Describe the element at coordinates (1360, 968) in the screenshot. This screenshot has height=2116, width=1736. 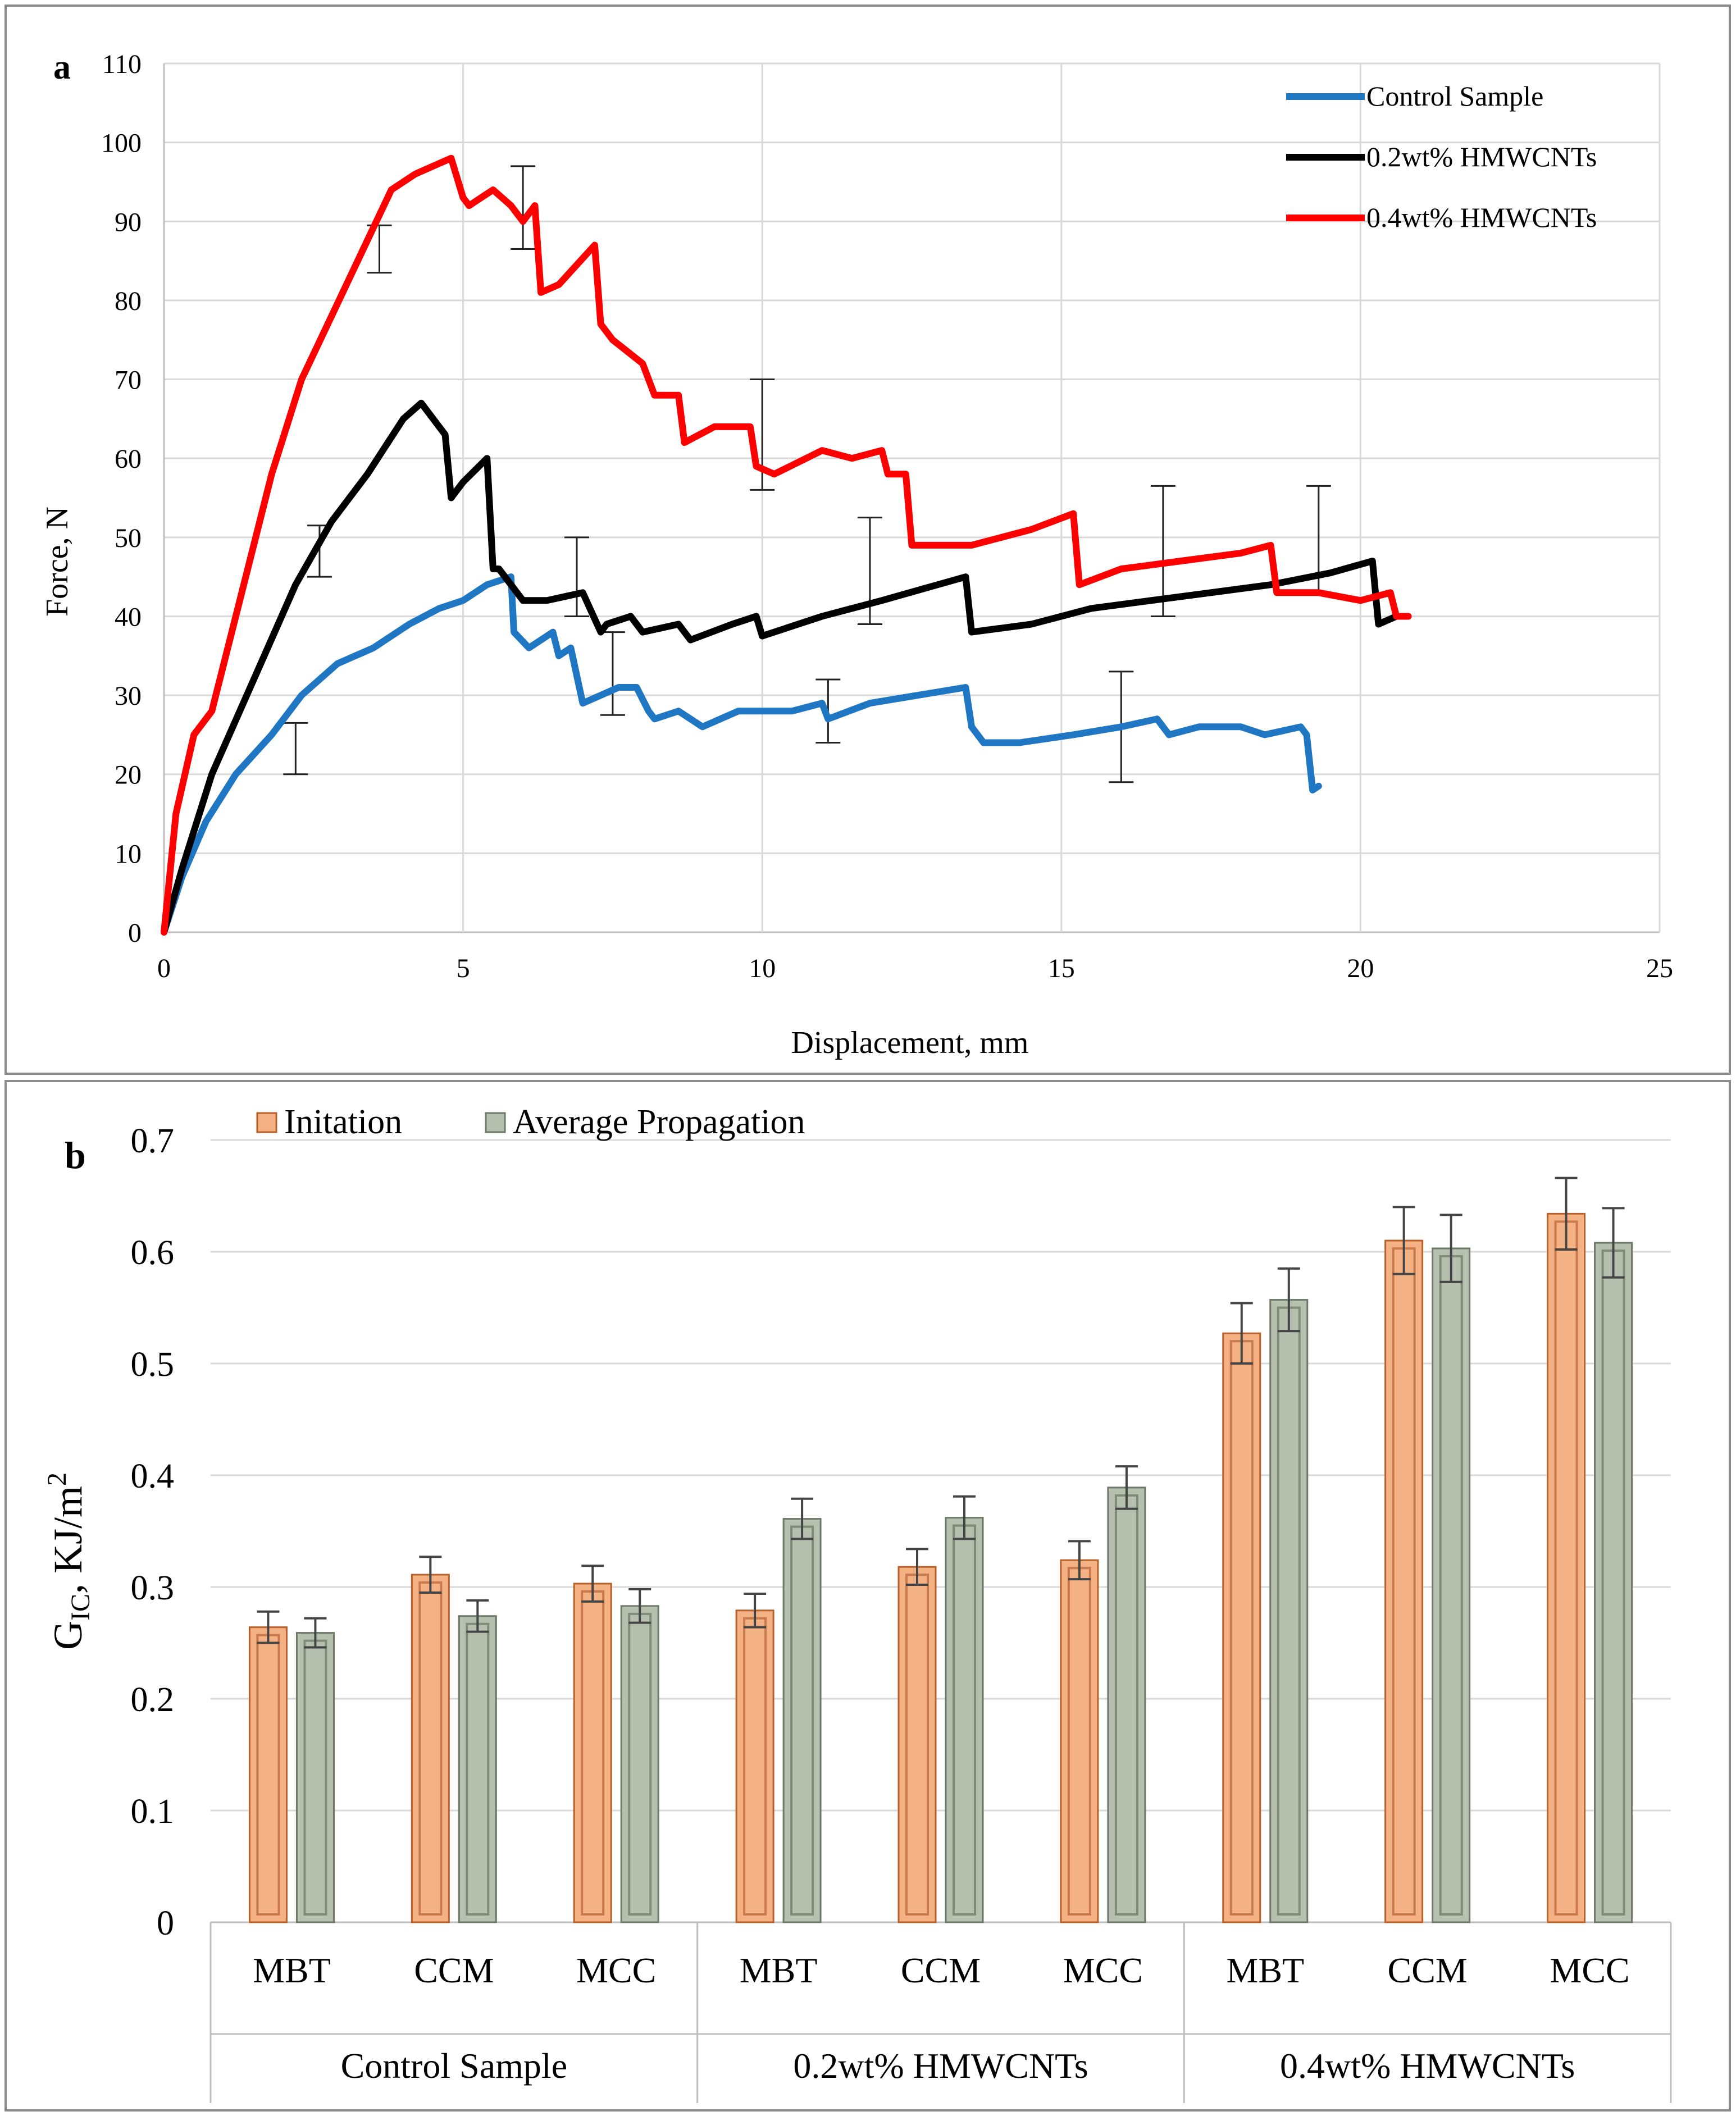
I see `x-tick-label: 20` at that location.